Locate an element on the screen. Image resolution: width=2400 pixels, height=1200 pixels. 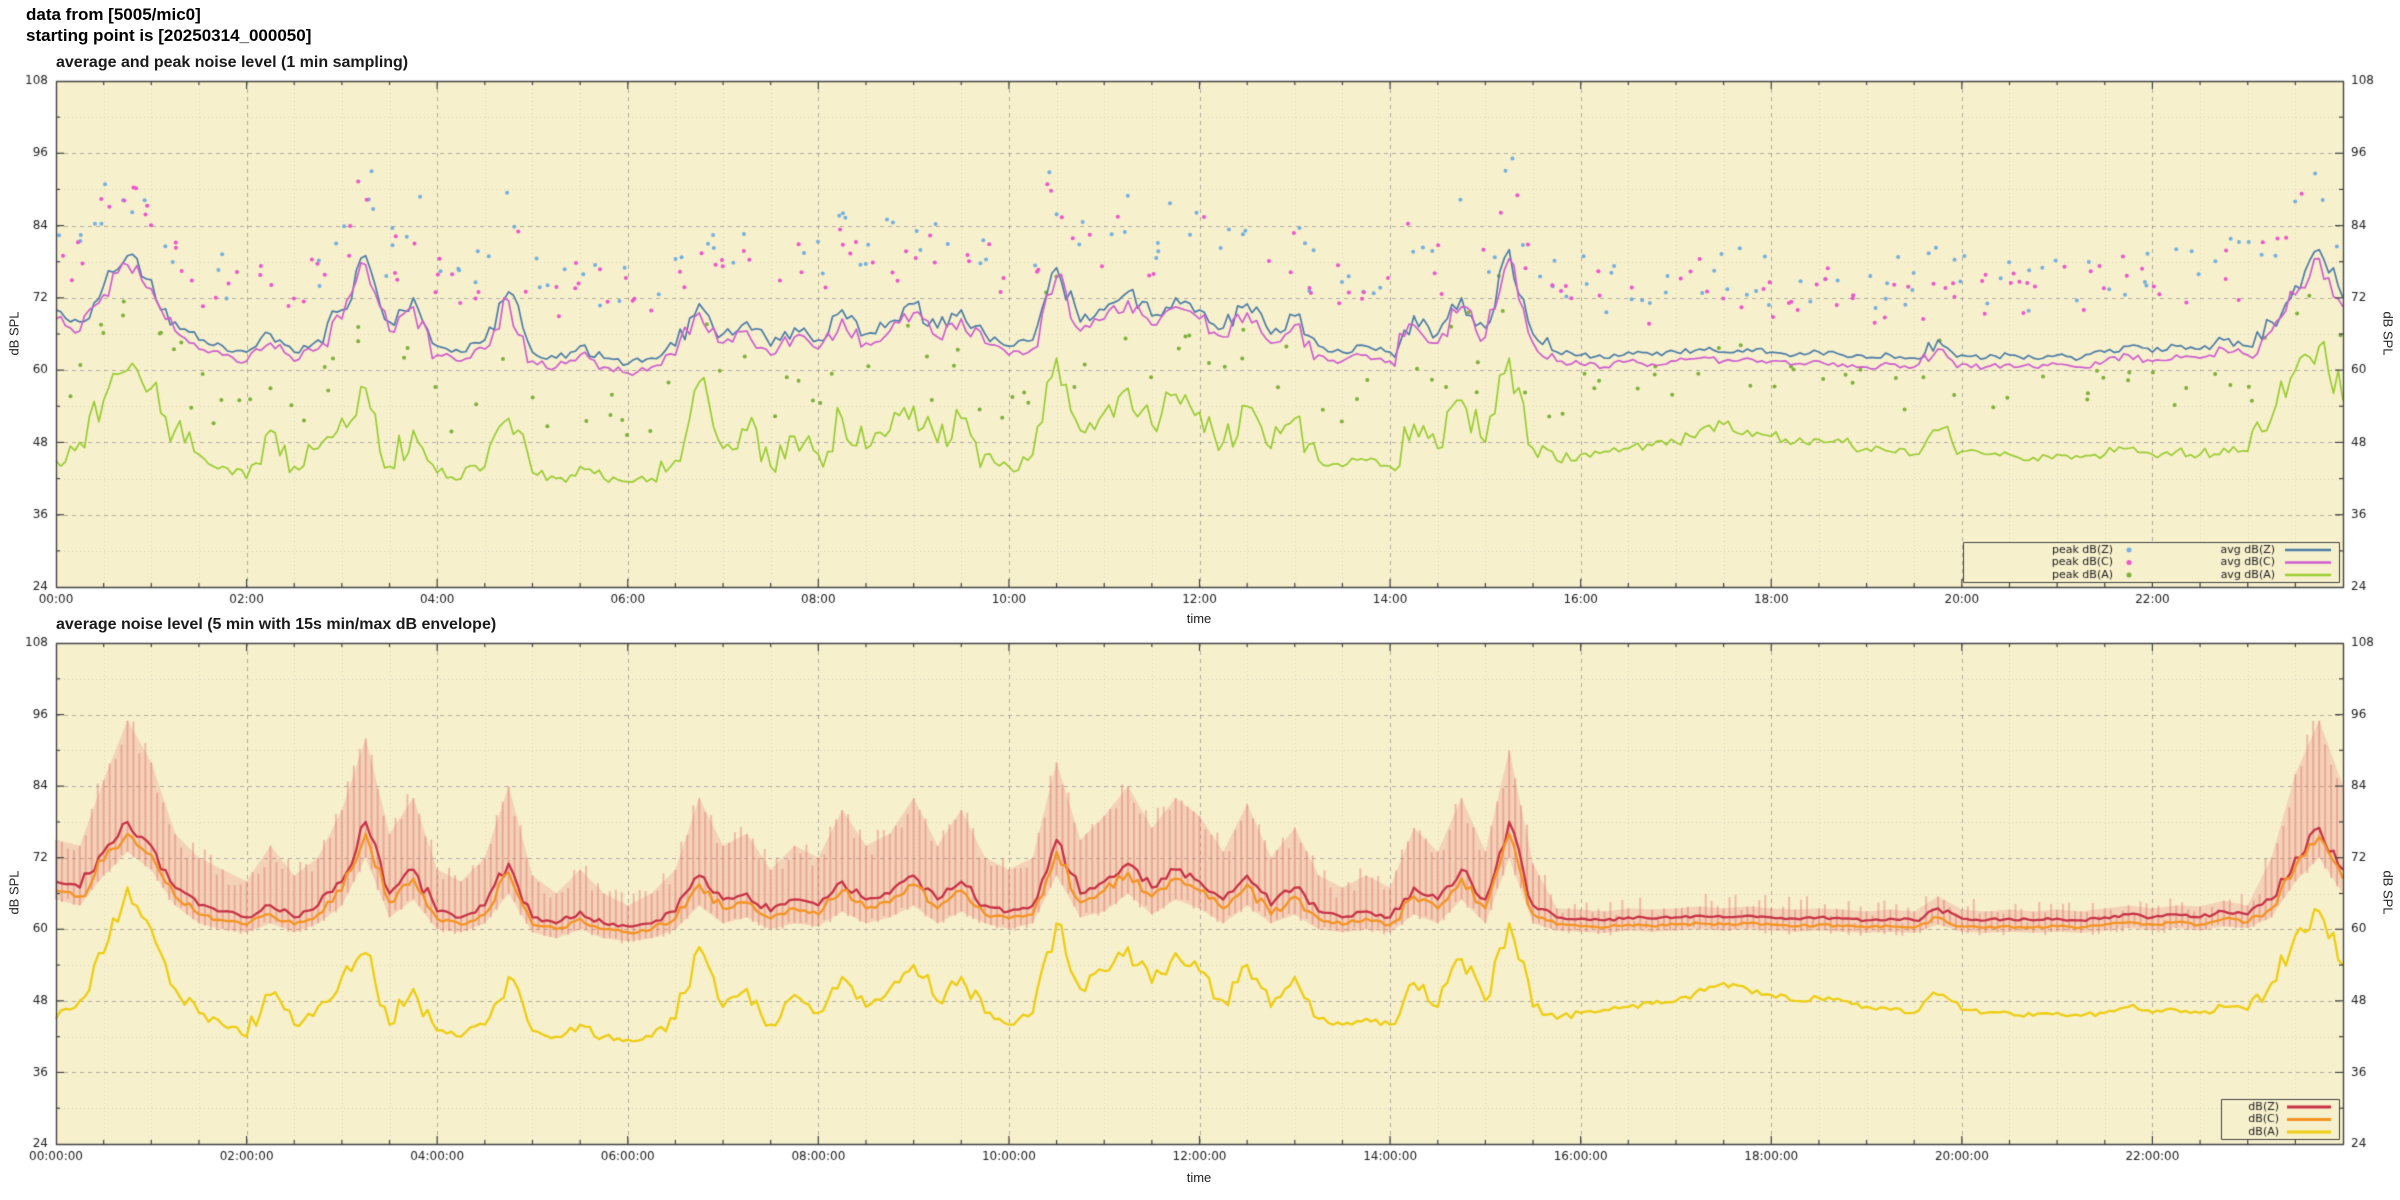
chart2-xlabel: time is located at coordinates (1199, 1177).